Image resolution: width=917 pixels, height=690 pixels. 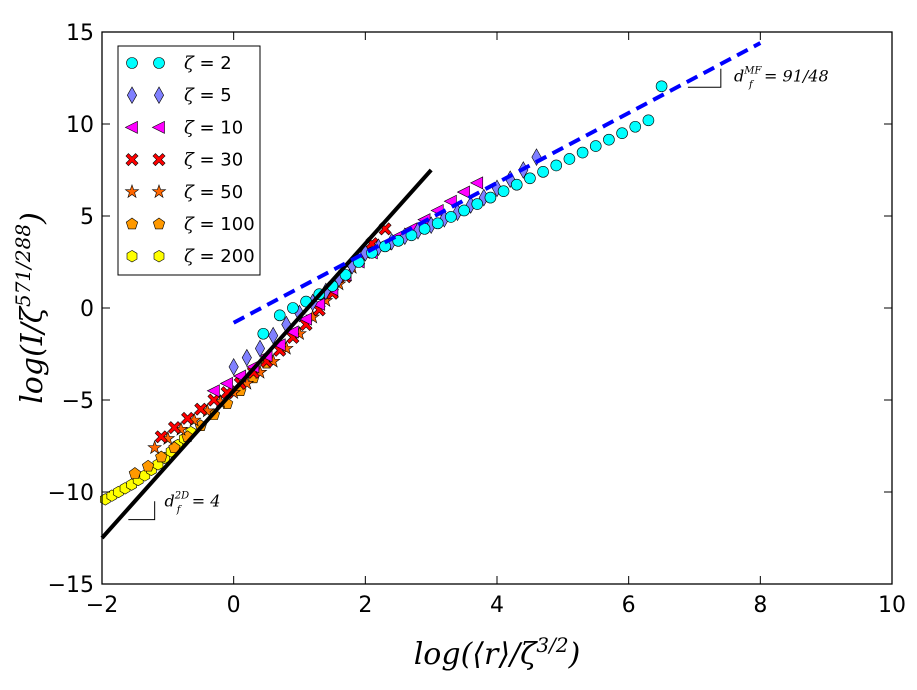 I want to click on legend-box, so click(x=189, y=160).